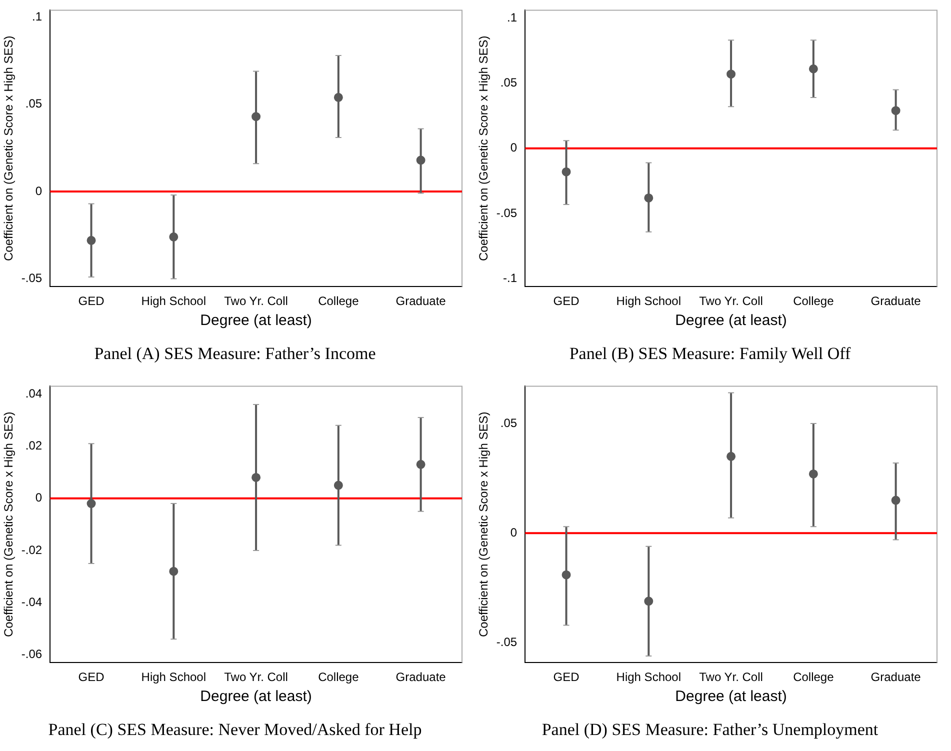 Image resolution: width=951 pixels, height=751 pixels. What do you see at coordinates (710, 730) in the screenshot?
I see `text: Panel (D) SES Measure: Father’s Unemployment` at bounding box center [710, 730].